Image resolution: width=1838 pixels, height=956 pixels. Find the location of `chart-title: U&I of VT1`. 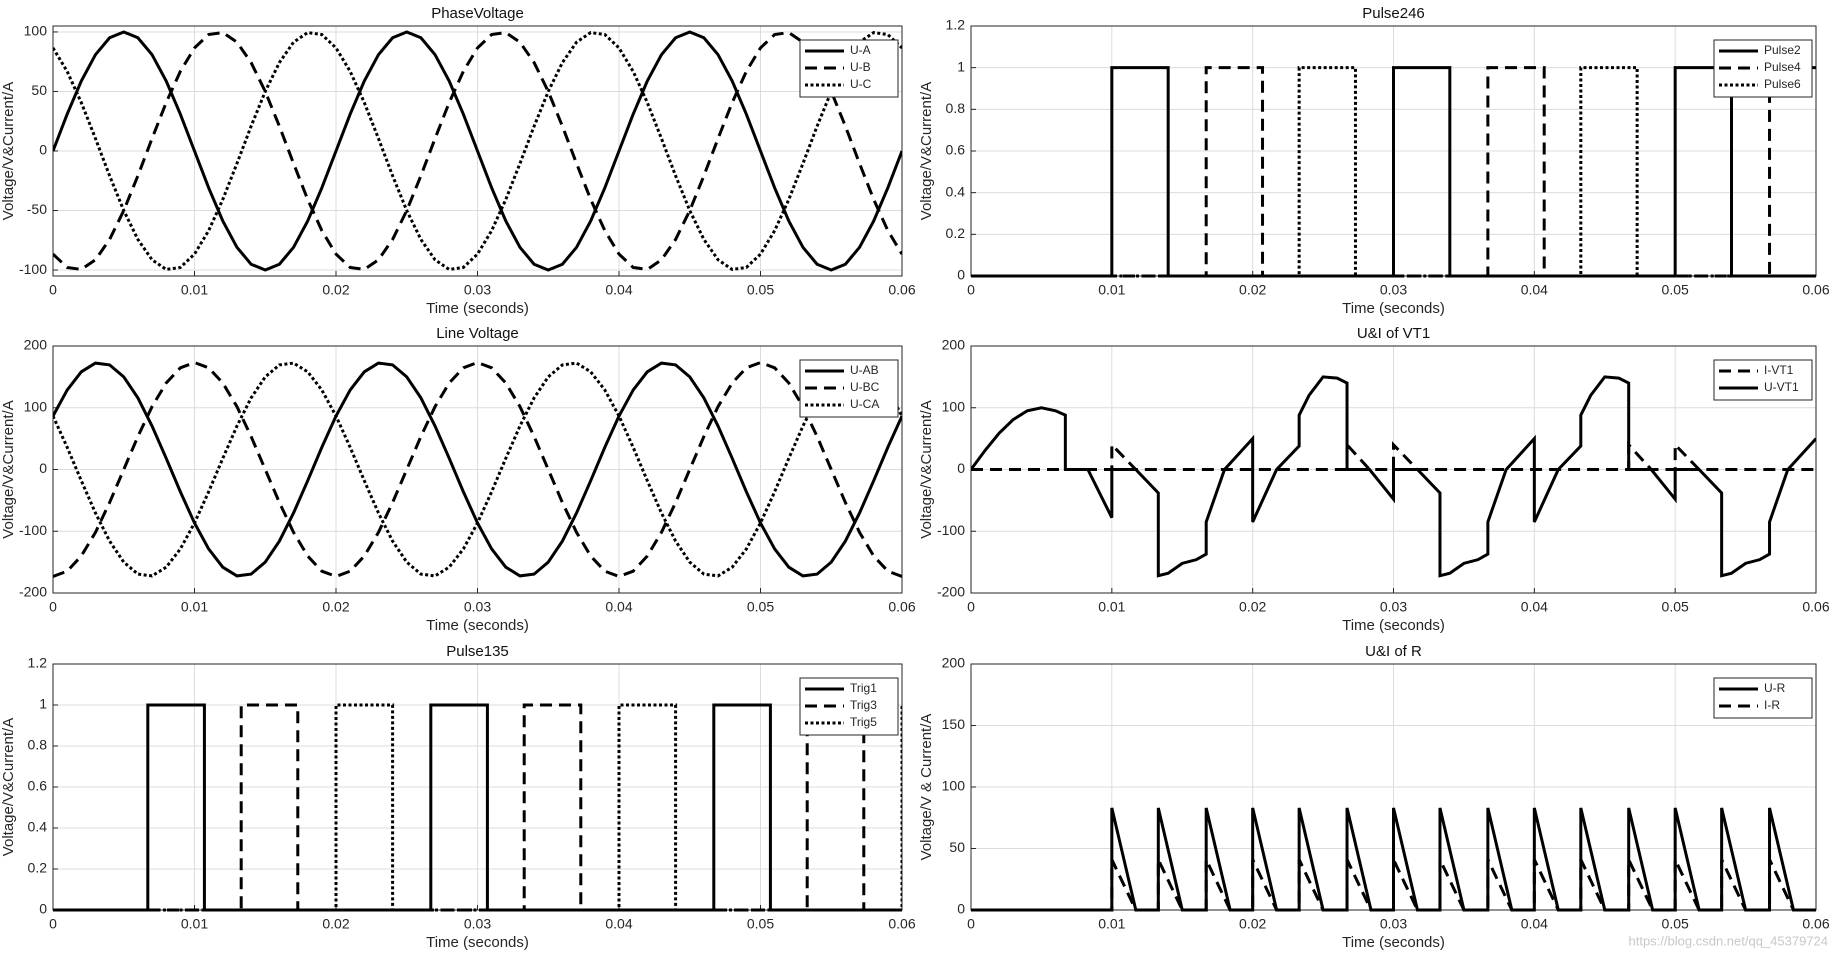

chart-title: U&I of VT1 is located at coordinates (1393, 333).